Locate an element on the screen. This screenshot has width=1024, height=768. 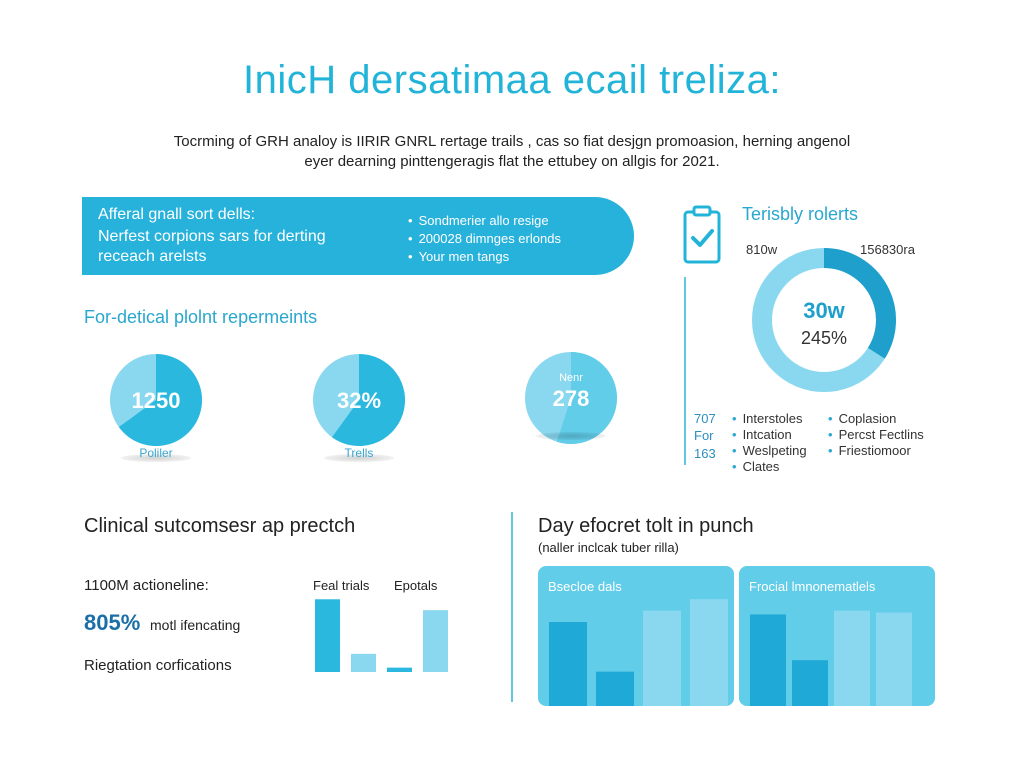
donut-center-percent: 245% is located at coordinates (824, 338).